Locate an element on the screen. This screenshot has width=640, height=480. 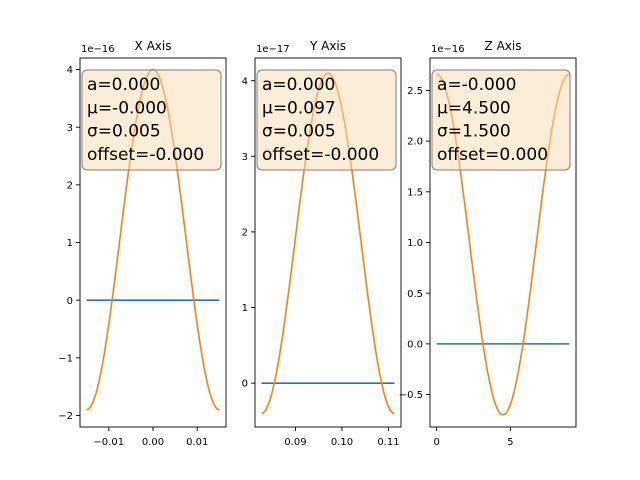
x-tick-label: 0.01 is located at coordinates (197, 442).